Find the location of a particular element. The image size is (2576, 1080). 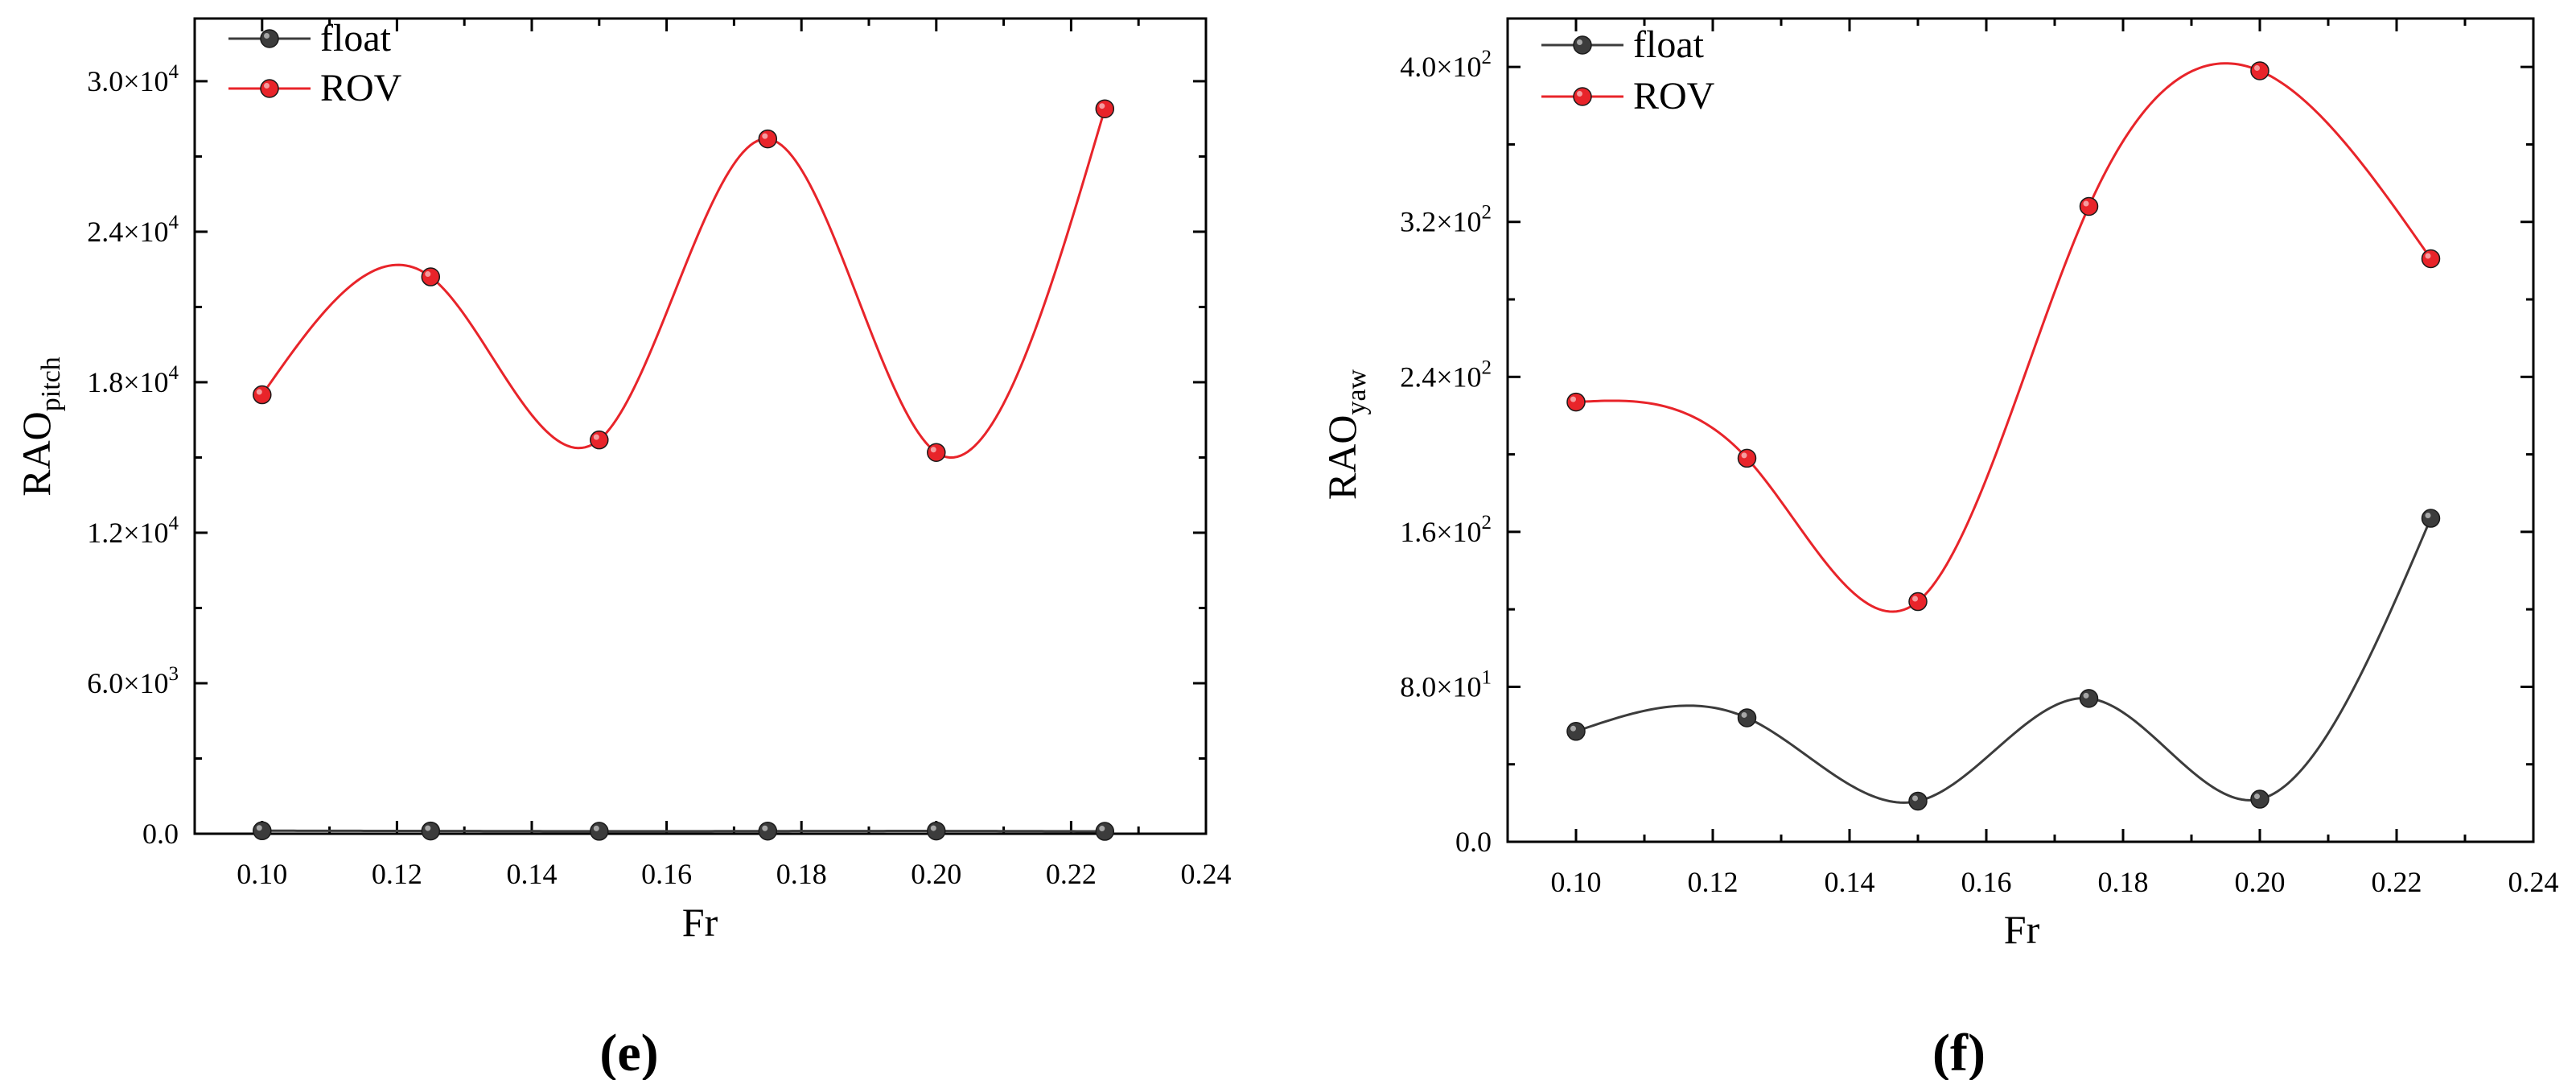

y-tick-label: 1.2×10⁴ is located at coordinates (133, 531).